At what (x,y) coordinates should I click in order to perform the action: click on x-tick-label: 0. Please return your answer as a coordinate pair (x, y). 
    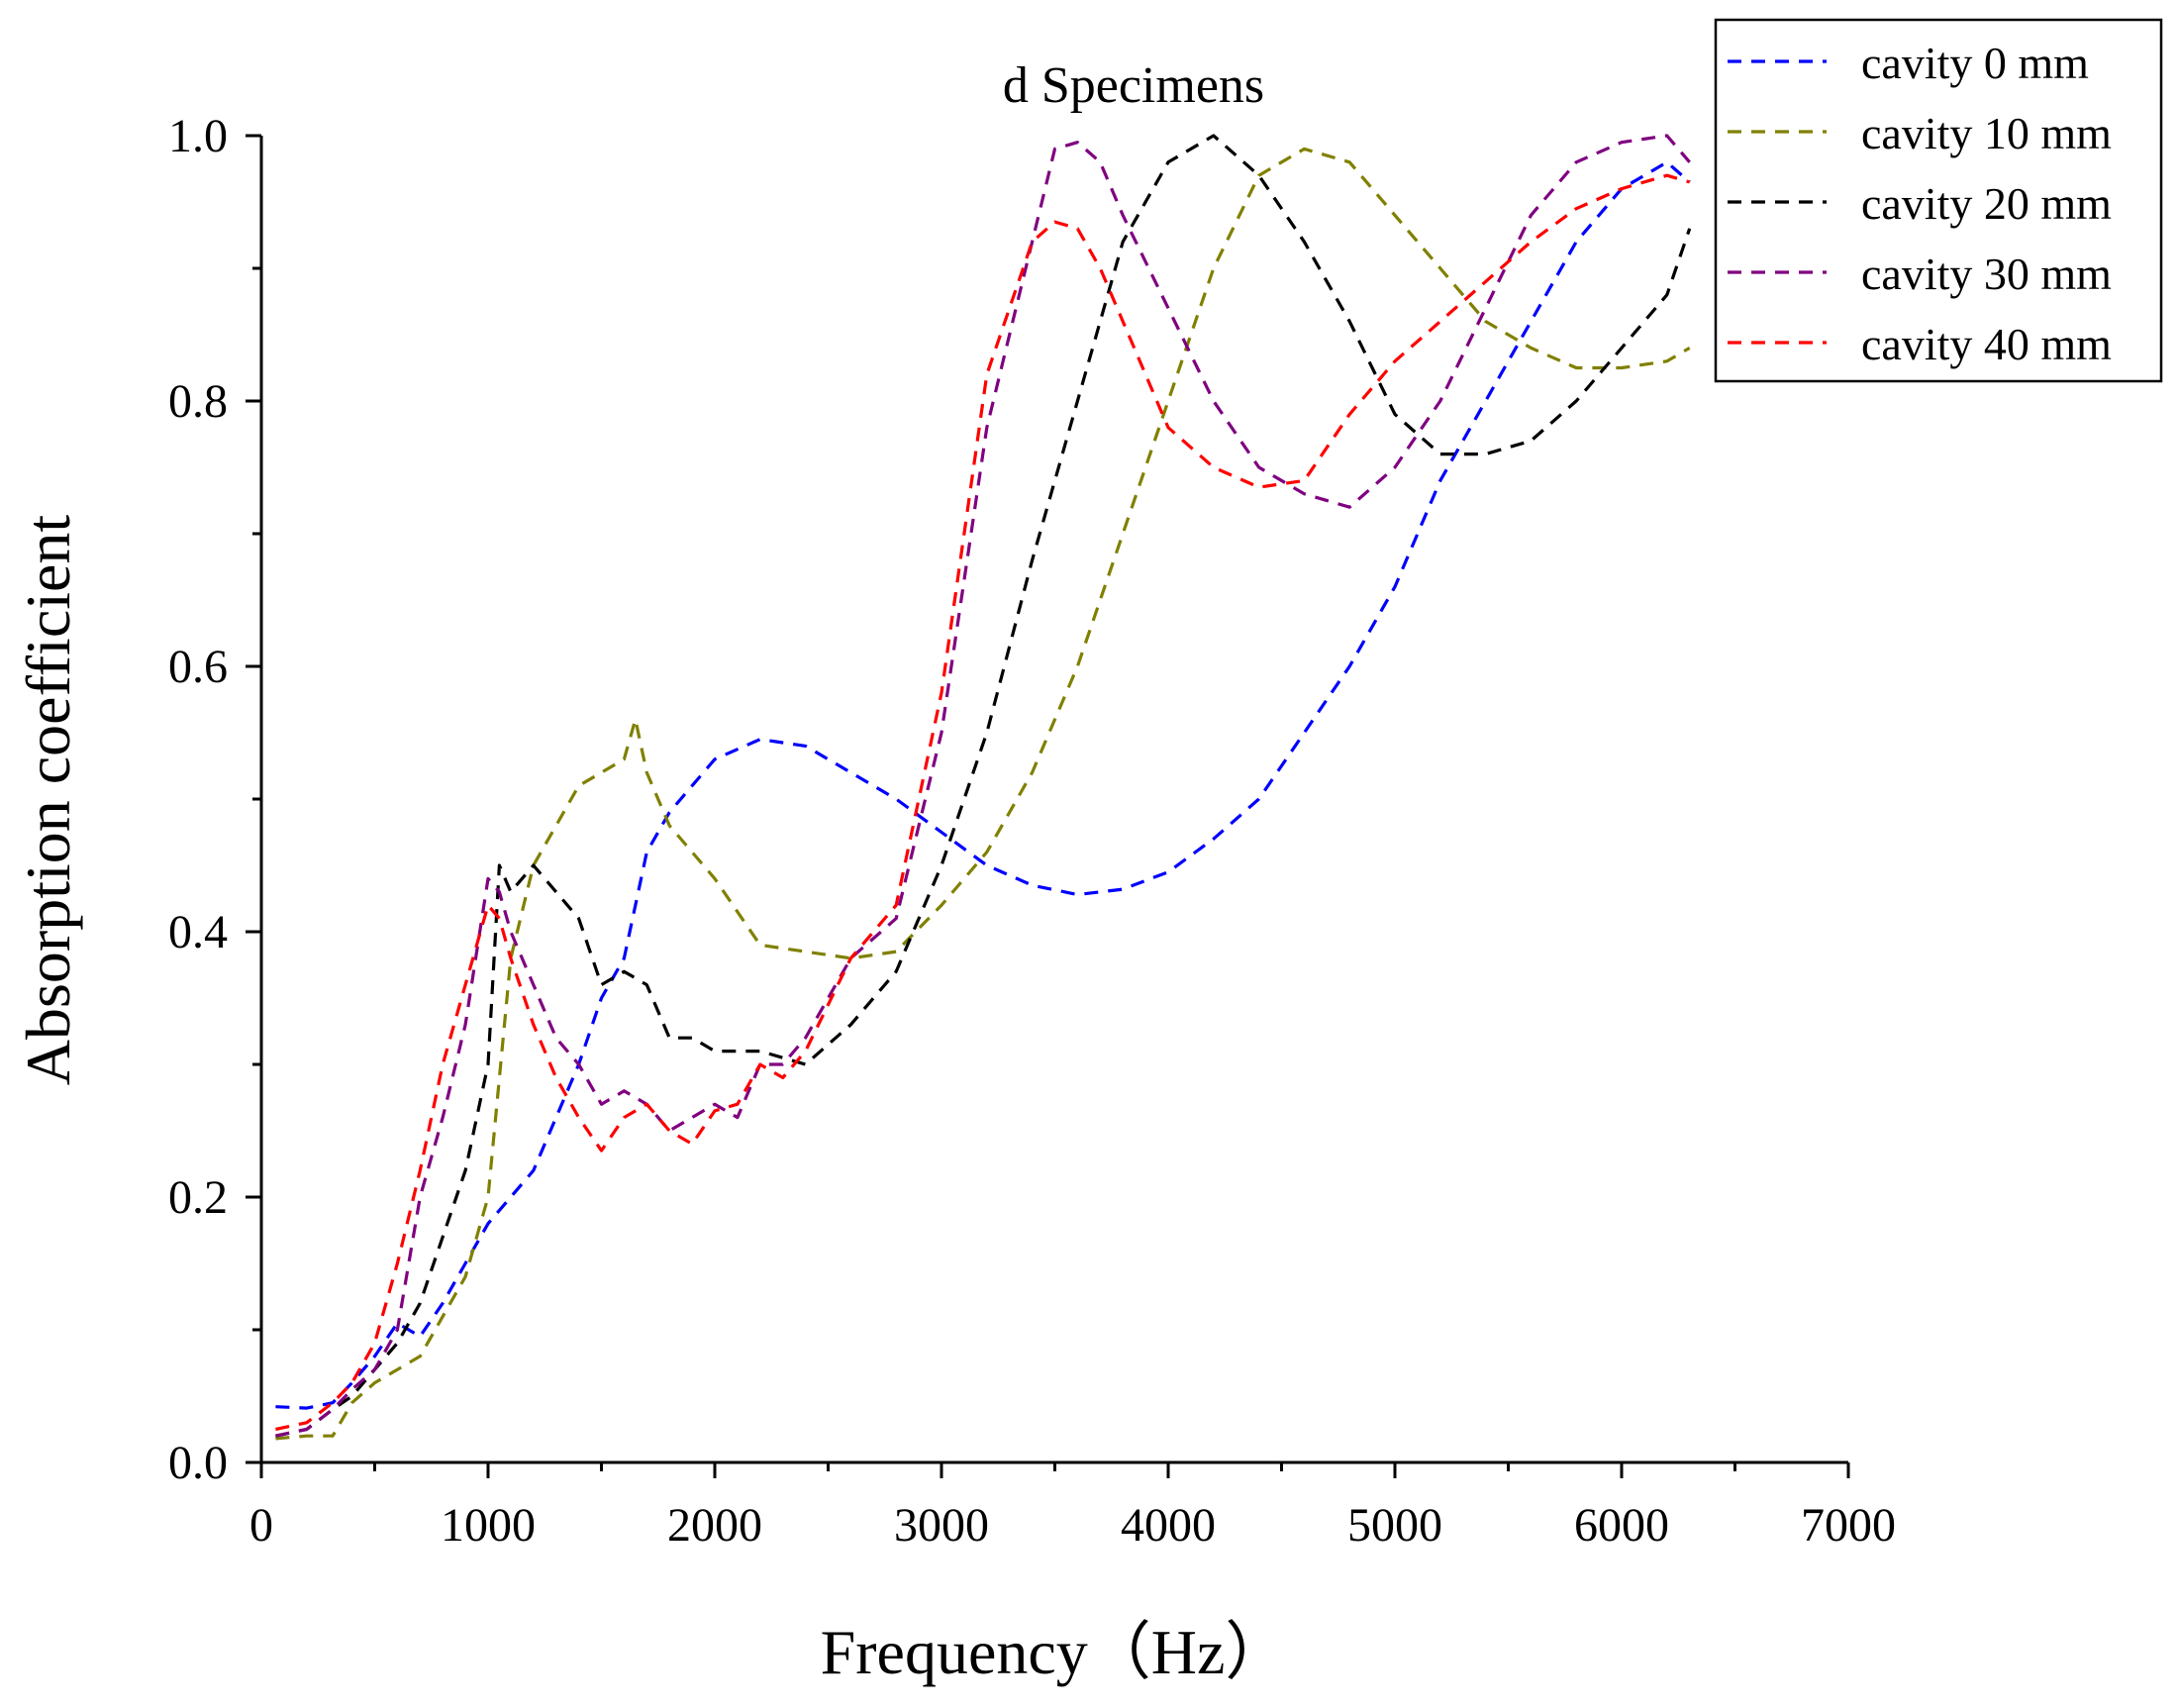
    Looking at the image, I should click on (261, 1525).